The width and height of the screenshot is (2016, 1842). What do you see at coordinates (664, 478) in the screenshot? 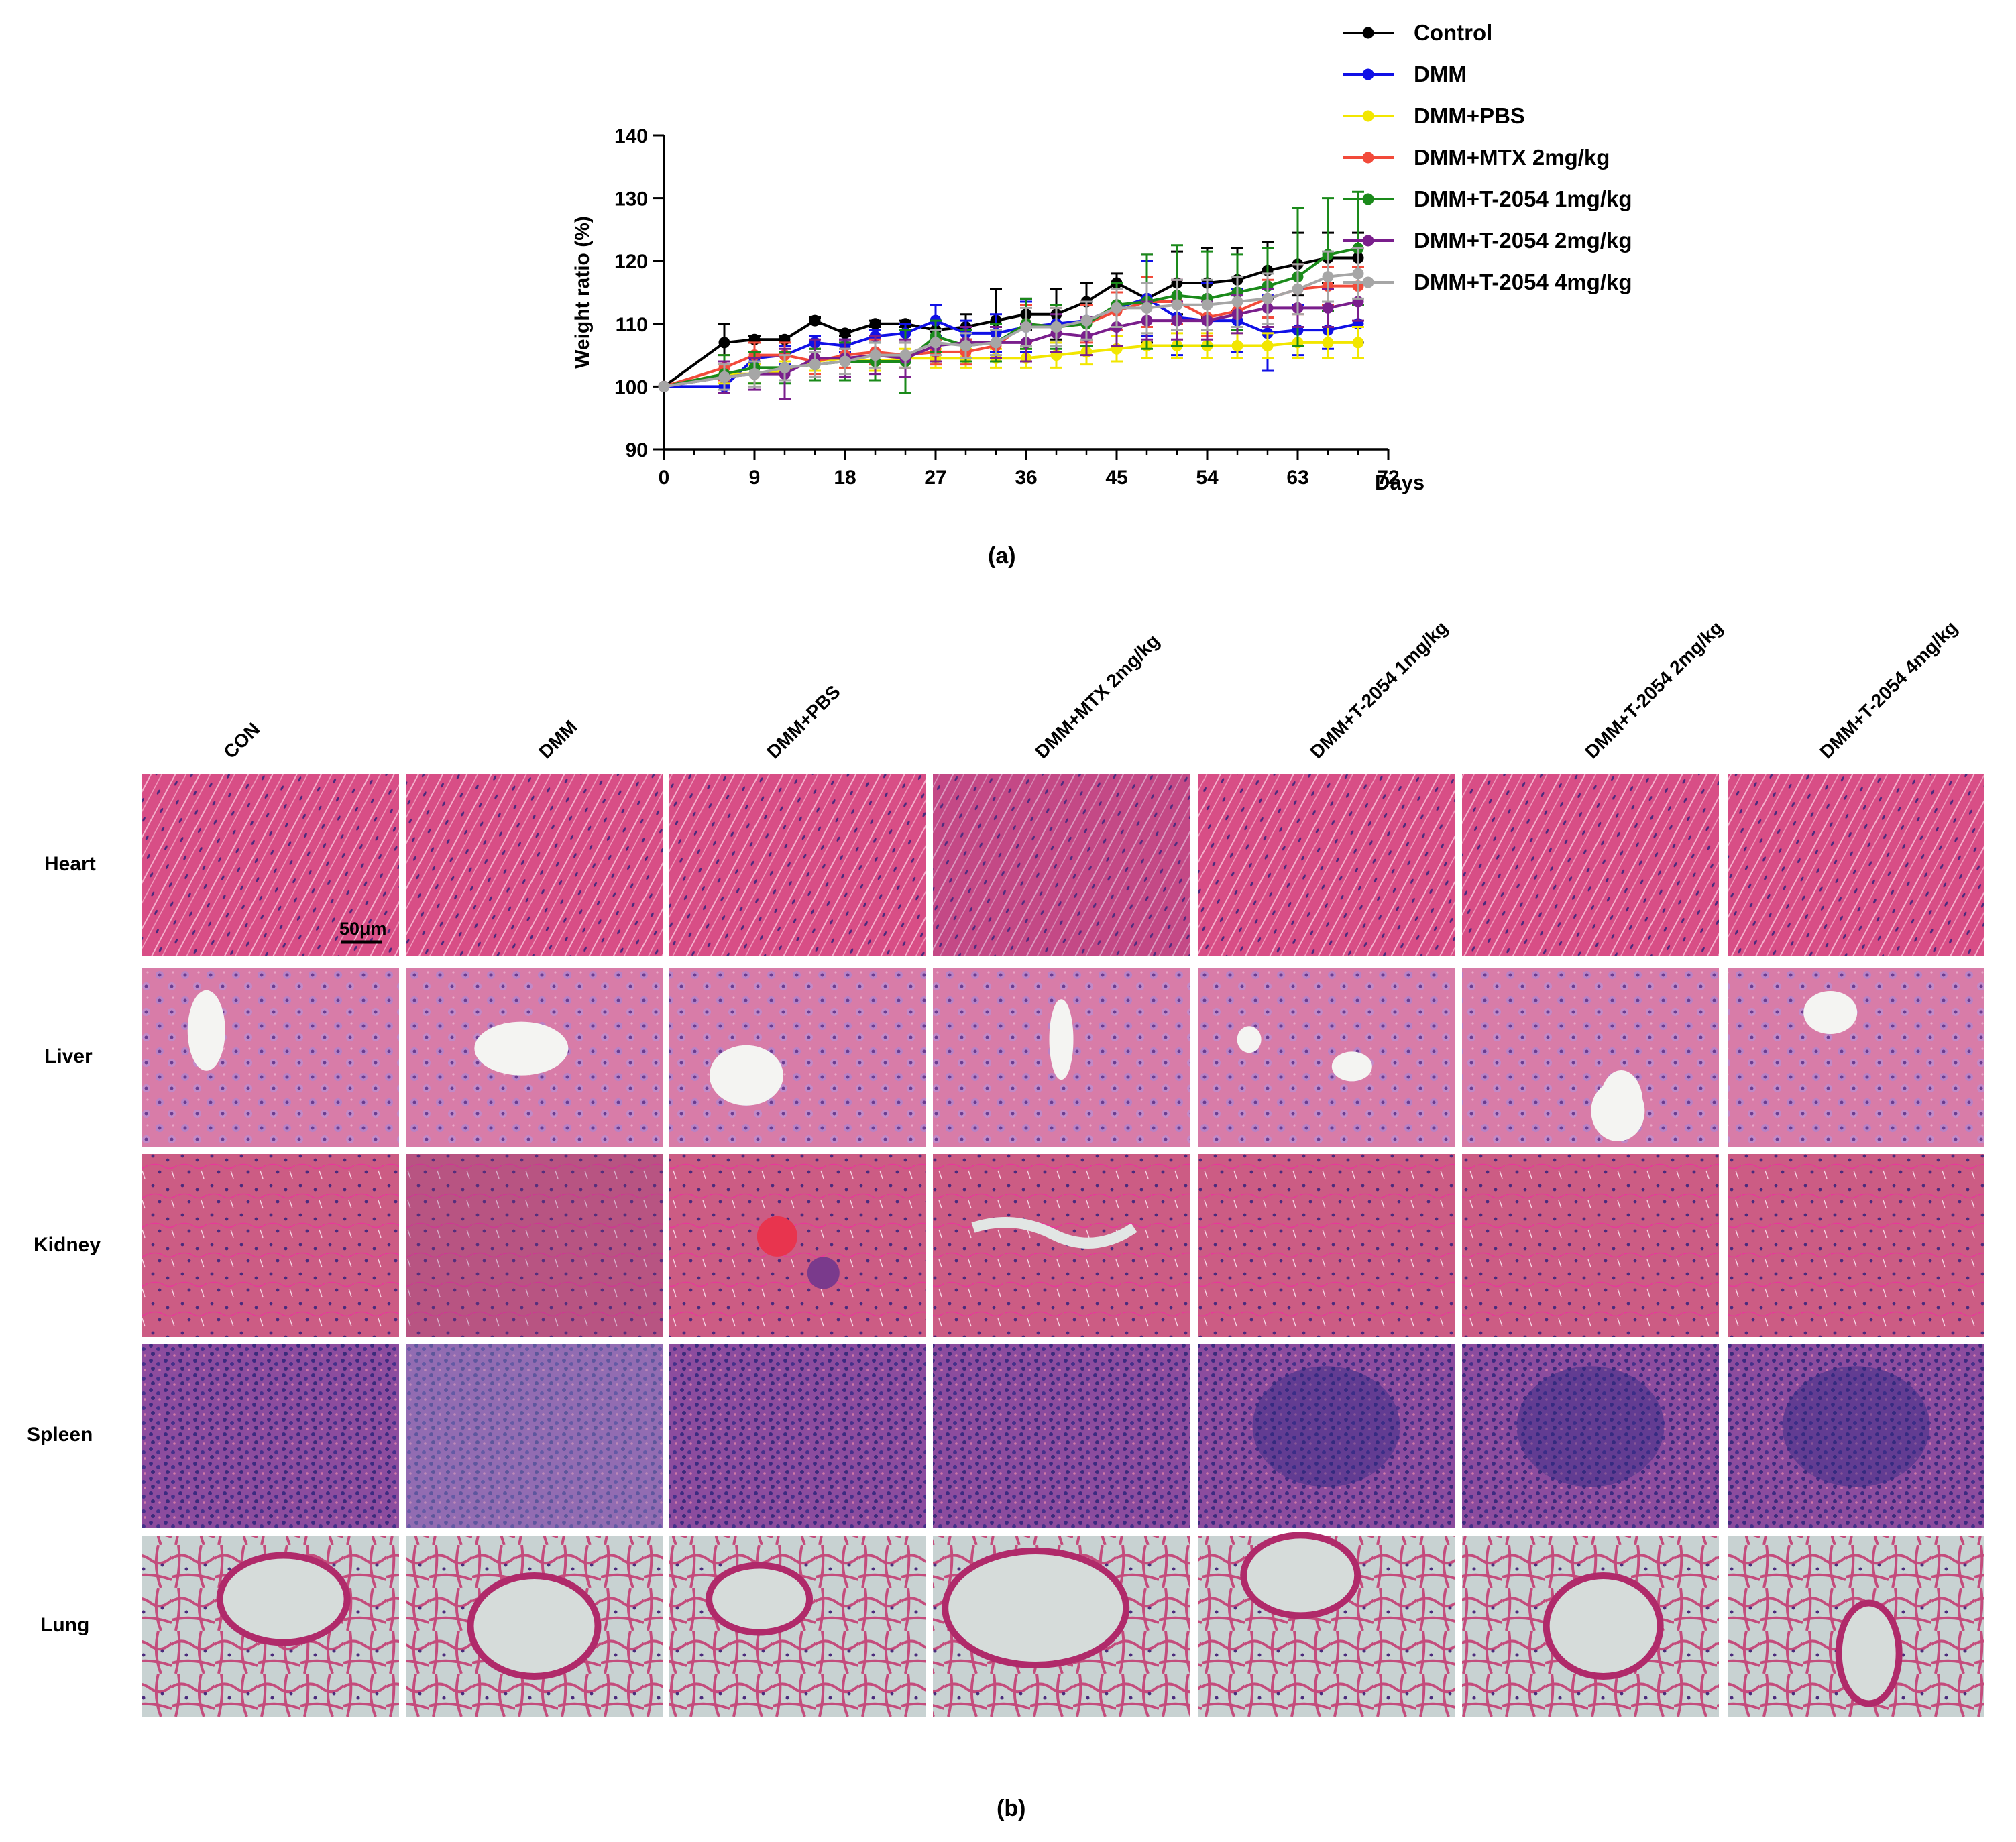
I see `x-tick-label: 0` at bounding box center [664, 478].